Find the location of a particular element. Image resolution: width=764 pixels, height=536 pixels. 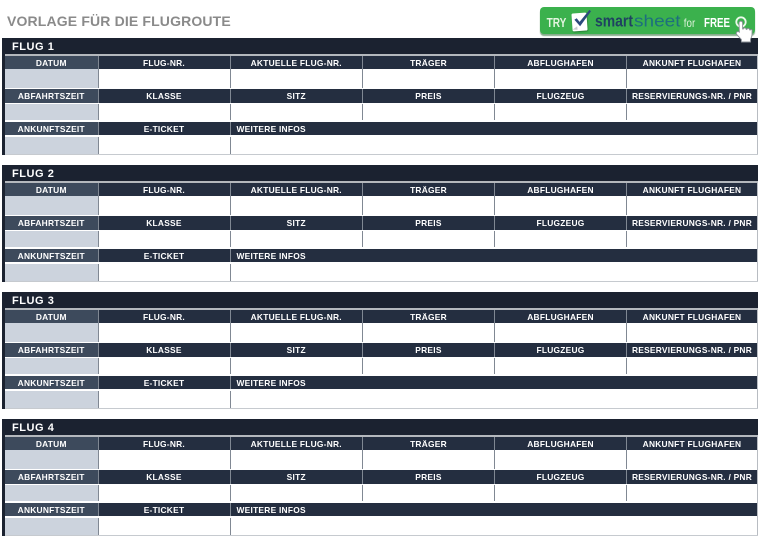

svg-text: smart is located at coordinates (614, 21).